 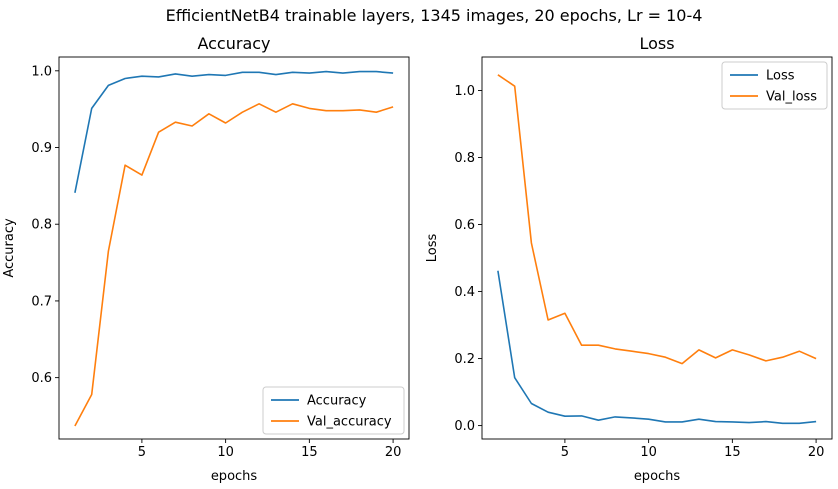 I want to click on legend-label: Accuracy, so click(x=337, y=401).